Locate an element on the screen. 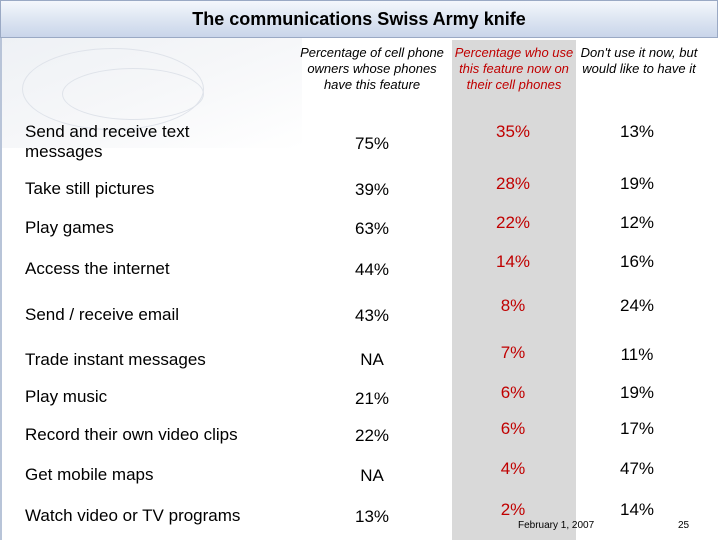 Image resolution: width=720 pixels, height=540 pixels. row-label: Play music is located at coordinates (66, 396).